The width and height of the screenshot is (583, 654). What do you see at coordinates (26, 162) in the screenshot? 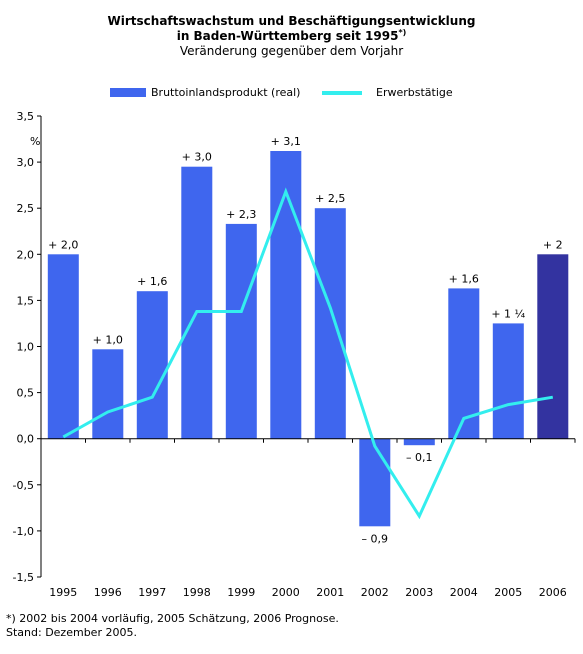
I see `y-tick-label: 3,0` at bounding box center [26, 162].